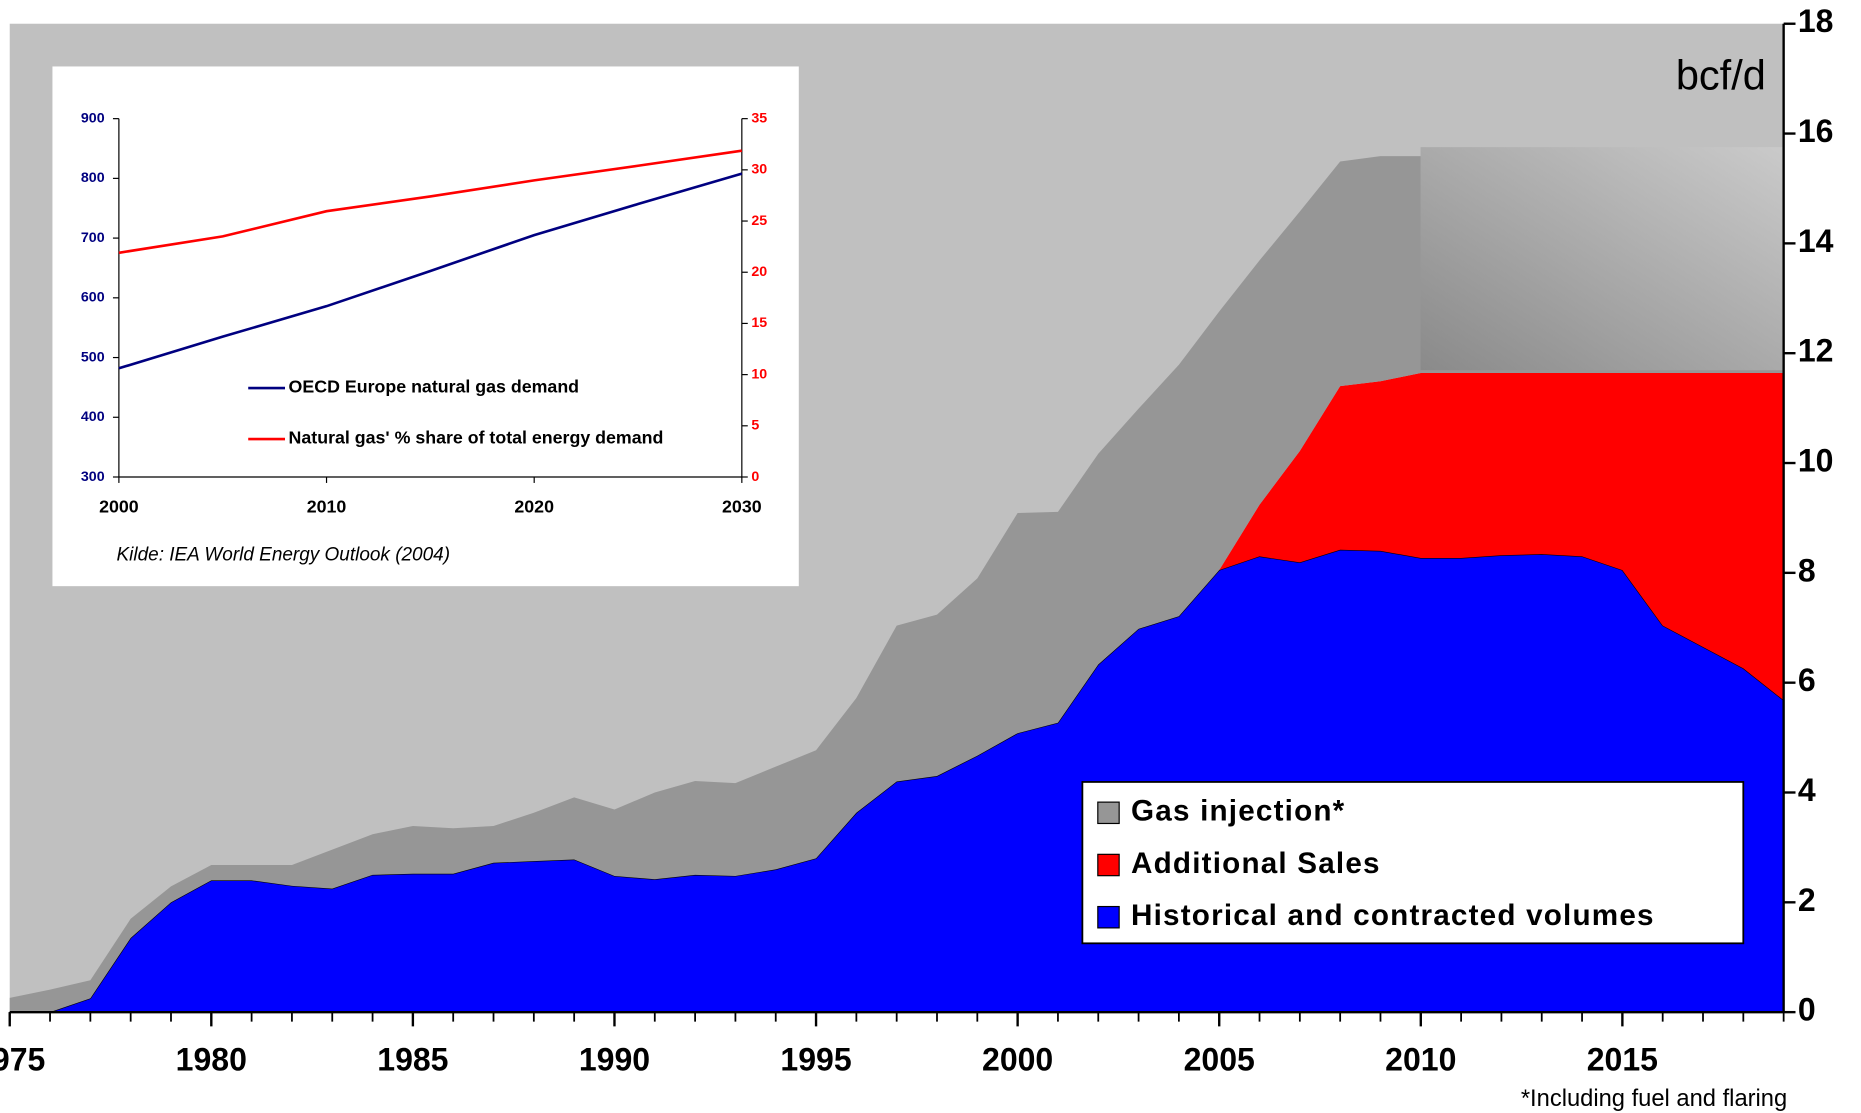  What do you see at coordinates (93, 118) in the screenshot?
I see `y-tick-label: 900` at bounding box center [93, 118].